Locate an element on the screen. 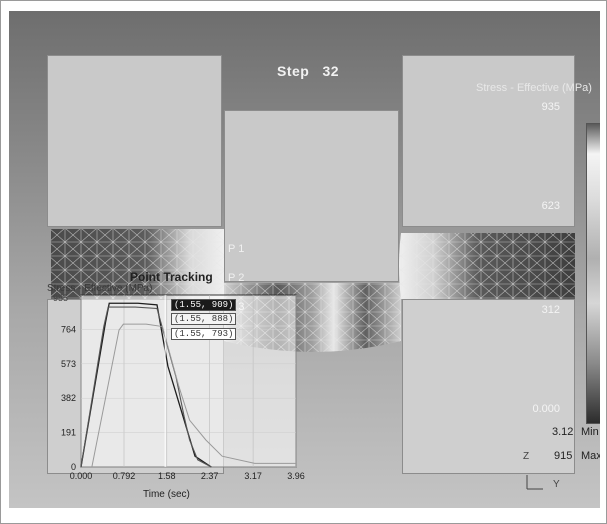 The width and height of the screenshot is (607, 524). chart-x-tick-2: 1.58 is located at coordinates (167, 476).